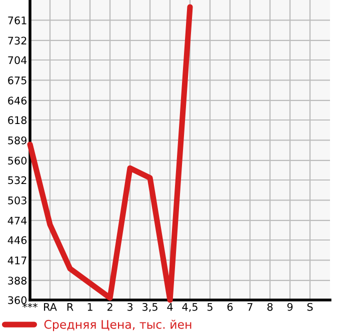  Describe the element at coordinates (209, 307) in the screenshot. I see `x-tick-label: 5` at that location.